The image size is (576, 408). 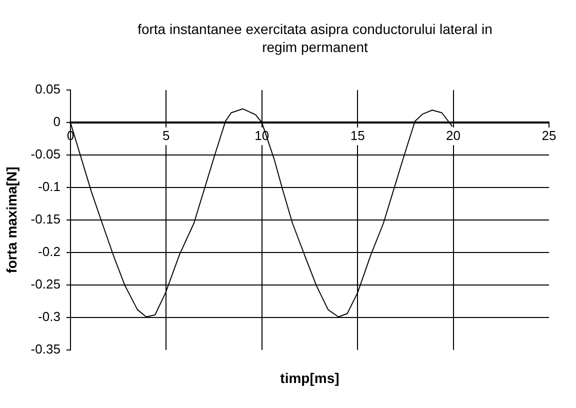 I want to click on y-tick-label: -0.15, so click(x=45, y=219).